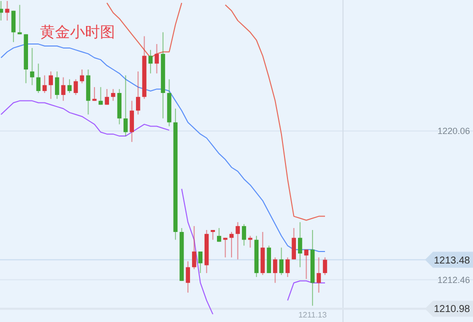 This screenshot has height=322, width=473. I want to click on ref-line-label: 1213.48, so click(452, 260).